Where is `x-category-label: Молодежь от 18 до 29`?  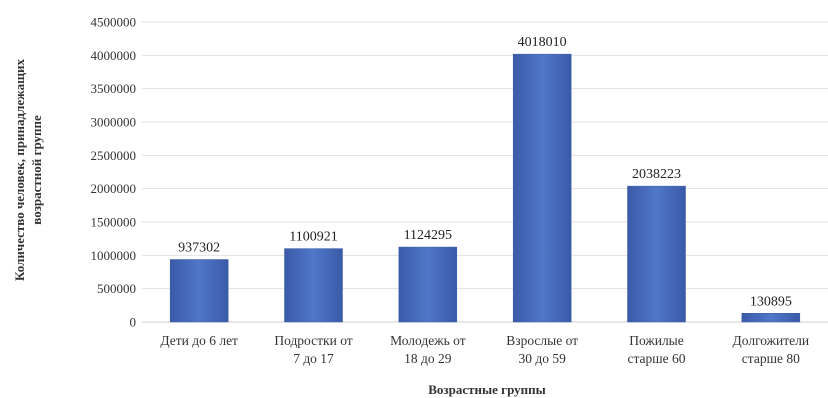 x-category-label: Молодежь от 18 до 29 is located at coordinates (428, 349).